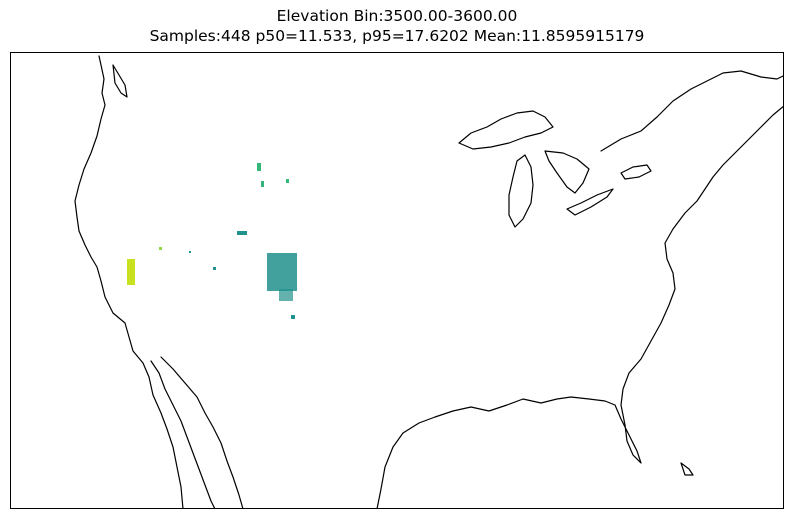  I want to click on lake-huron, so click(567, 172).